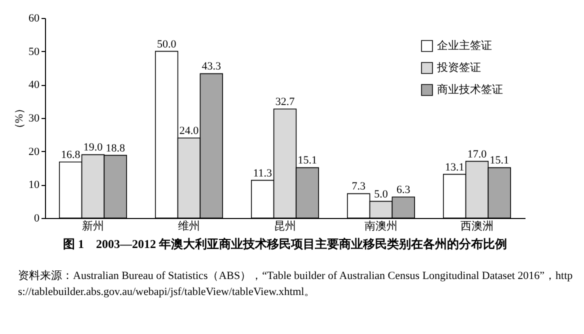  I want to click on data-label: 18.8, so click(116, 148).